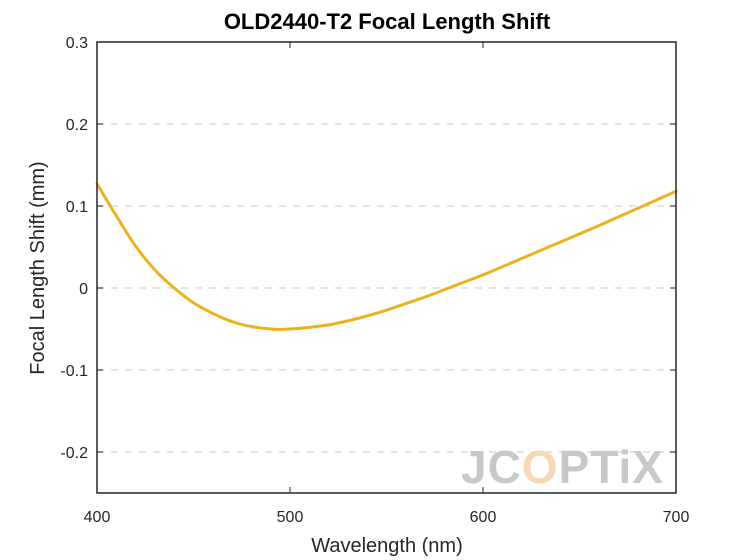  I want to click on watermark-logo: JCOPTiX, so click(562, 467).